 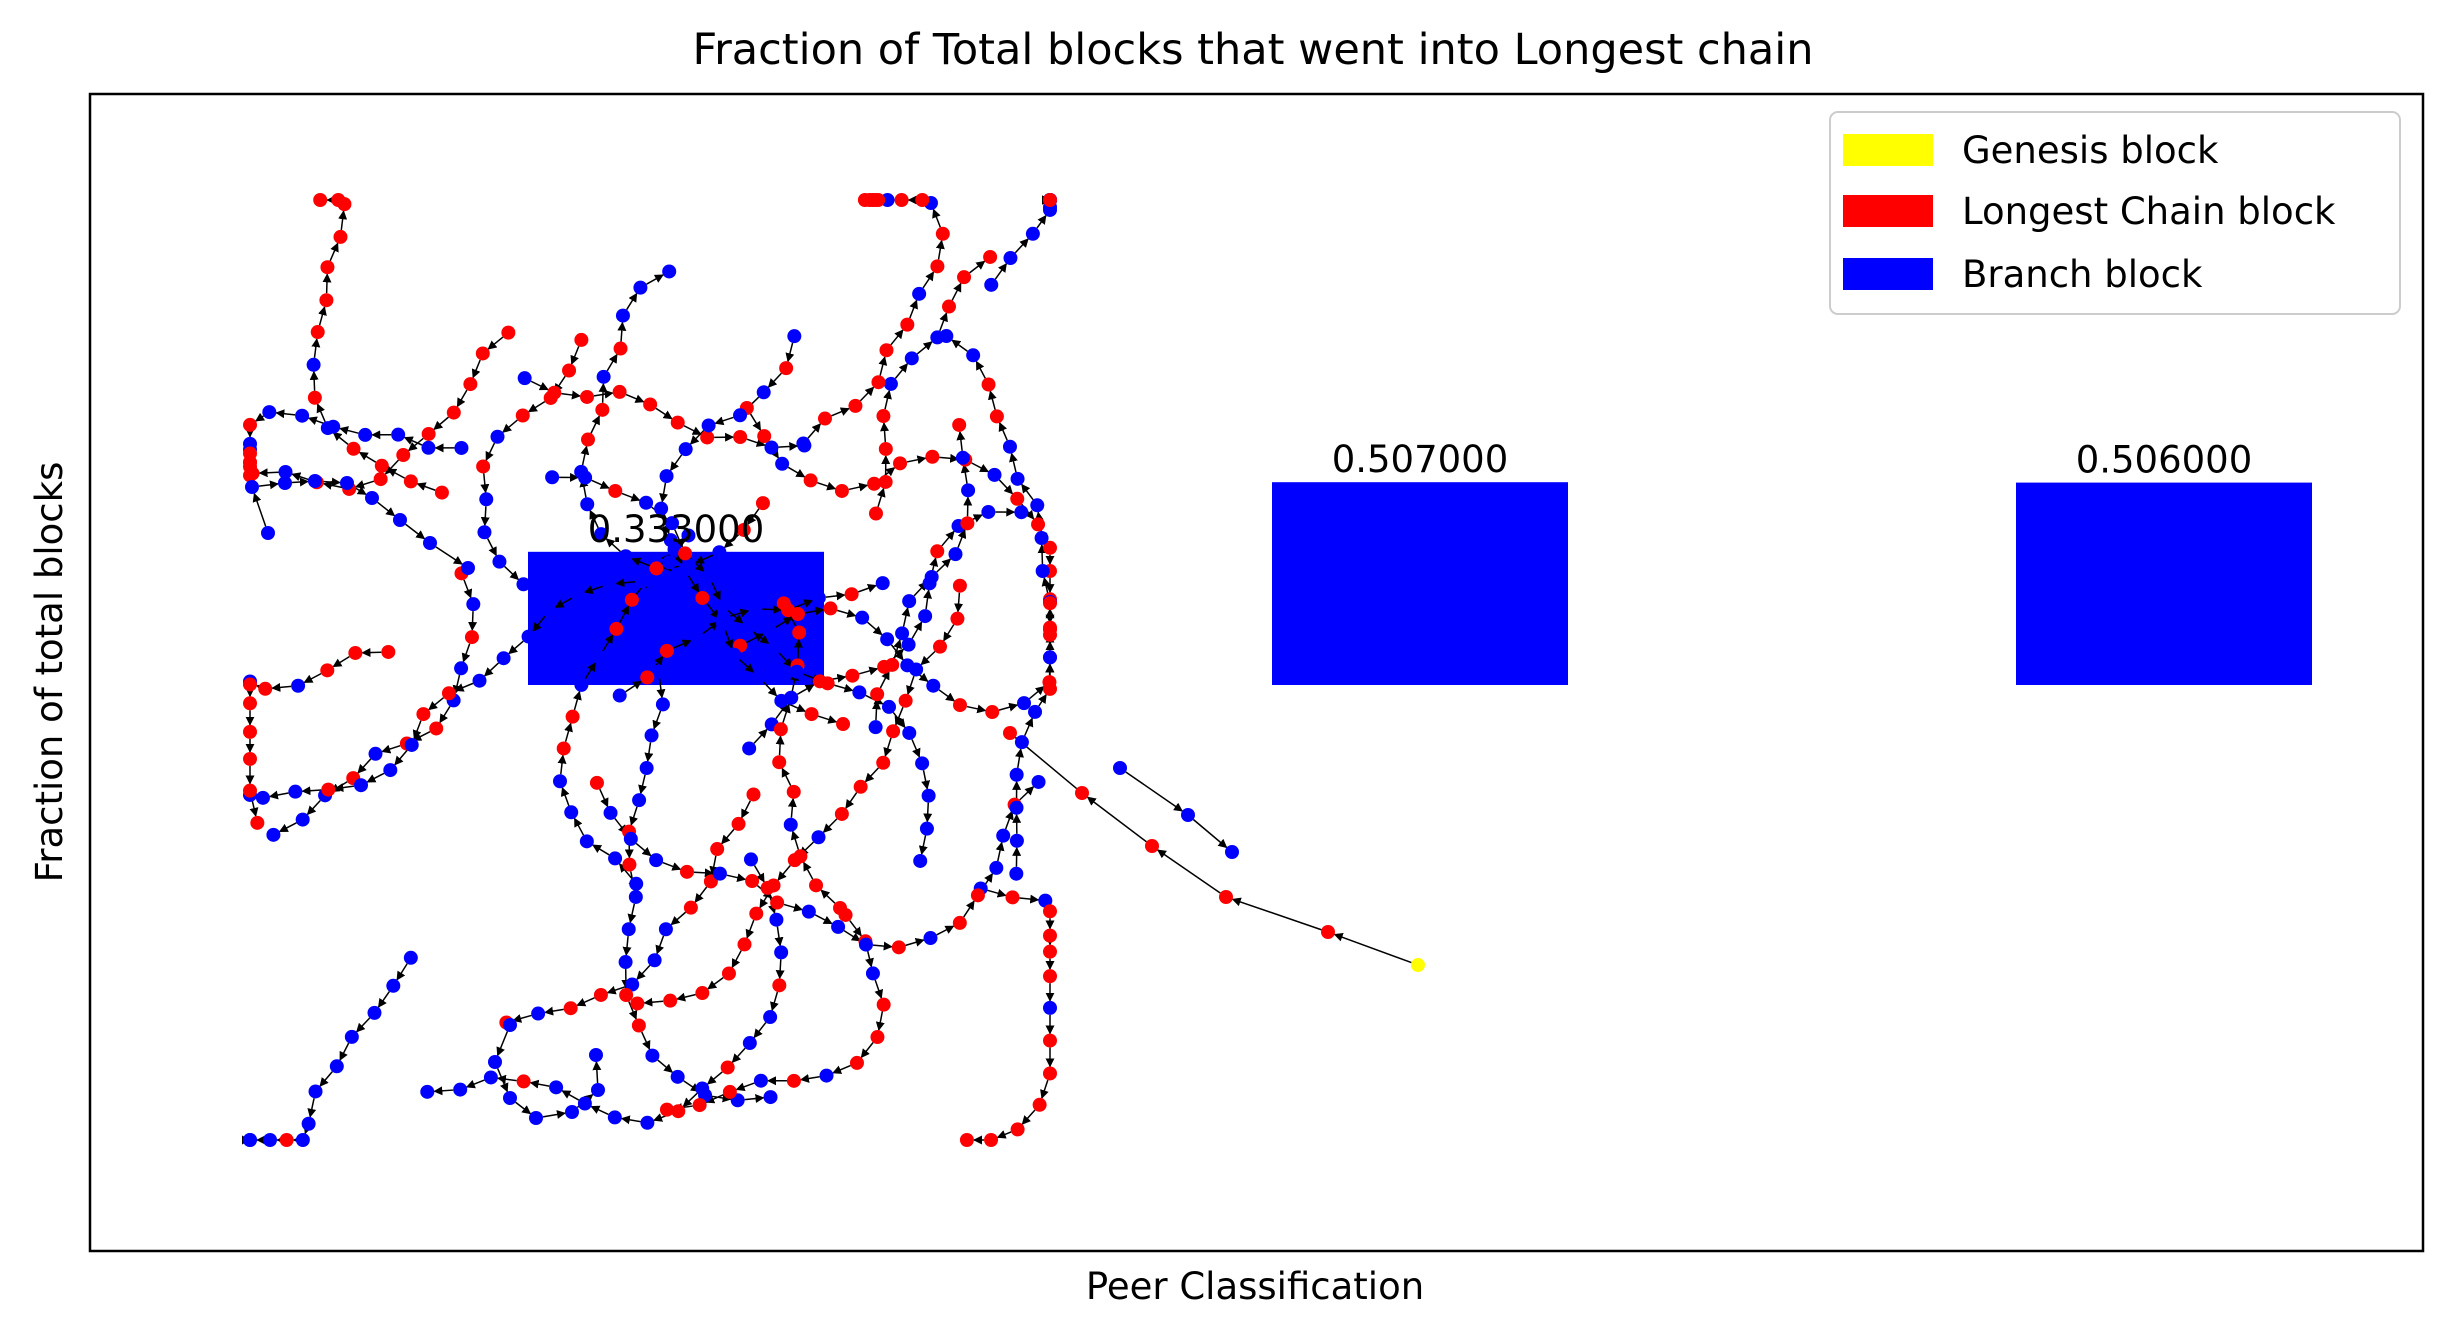 What do you see at coordinates (676, 529) in the screenshot?
I see `bar-value-label-0: 0.333000` at bounding box center [676, 529].